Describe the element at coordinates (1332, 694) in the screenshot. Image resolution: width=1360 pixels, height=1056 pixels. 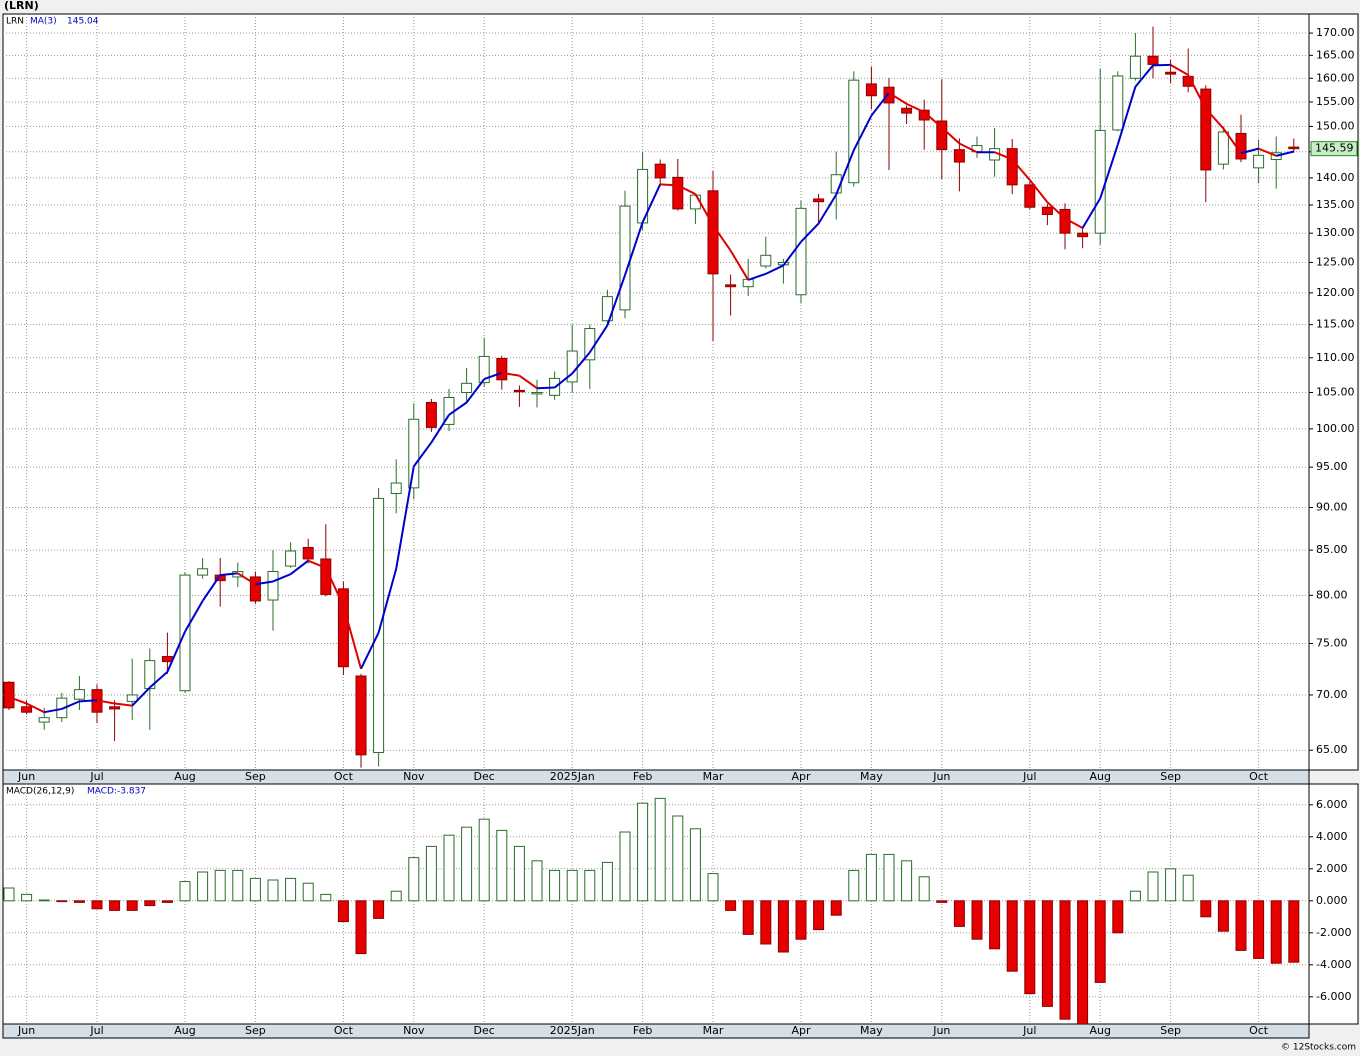
I see `y-tick-label: 70.00` at that location.